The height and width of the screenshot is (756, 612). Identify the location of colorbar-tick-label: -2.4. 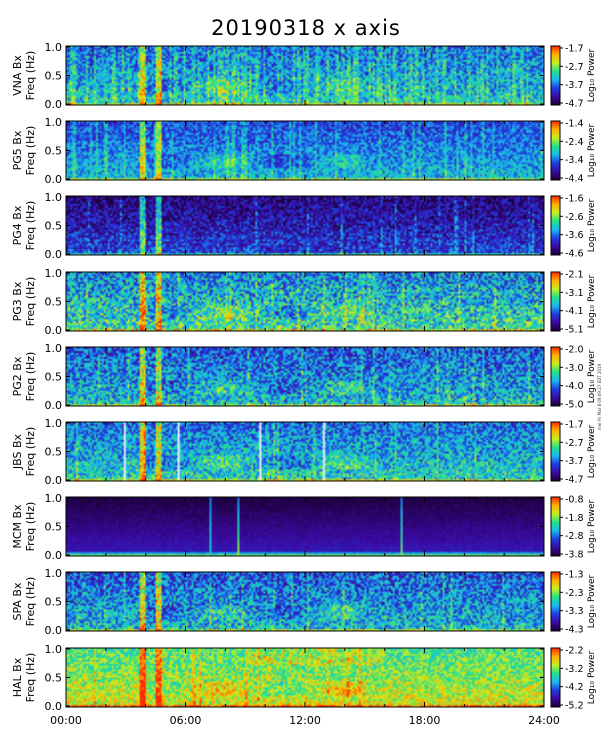
(574, 142).